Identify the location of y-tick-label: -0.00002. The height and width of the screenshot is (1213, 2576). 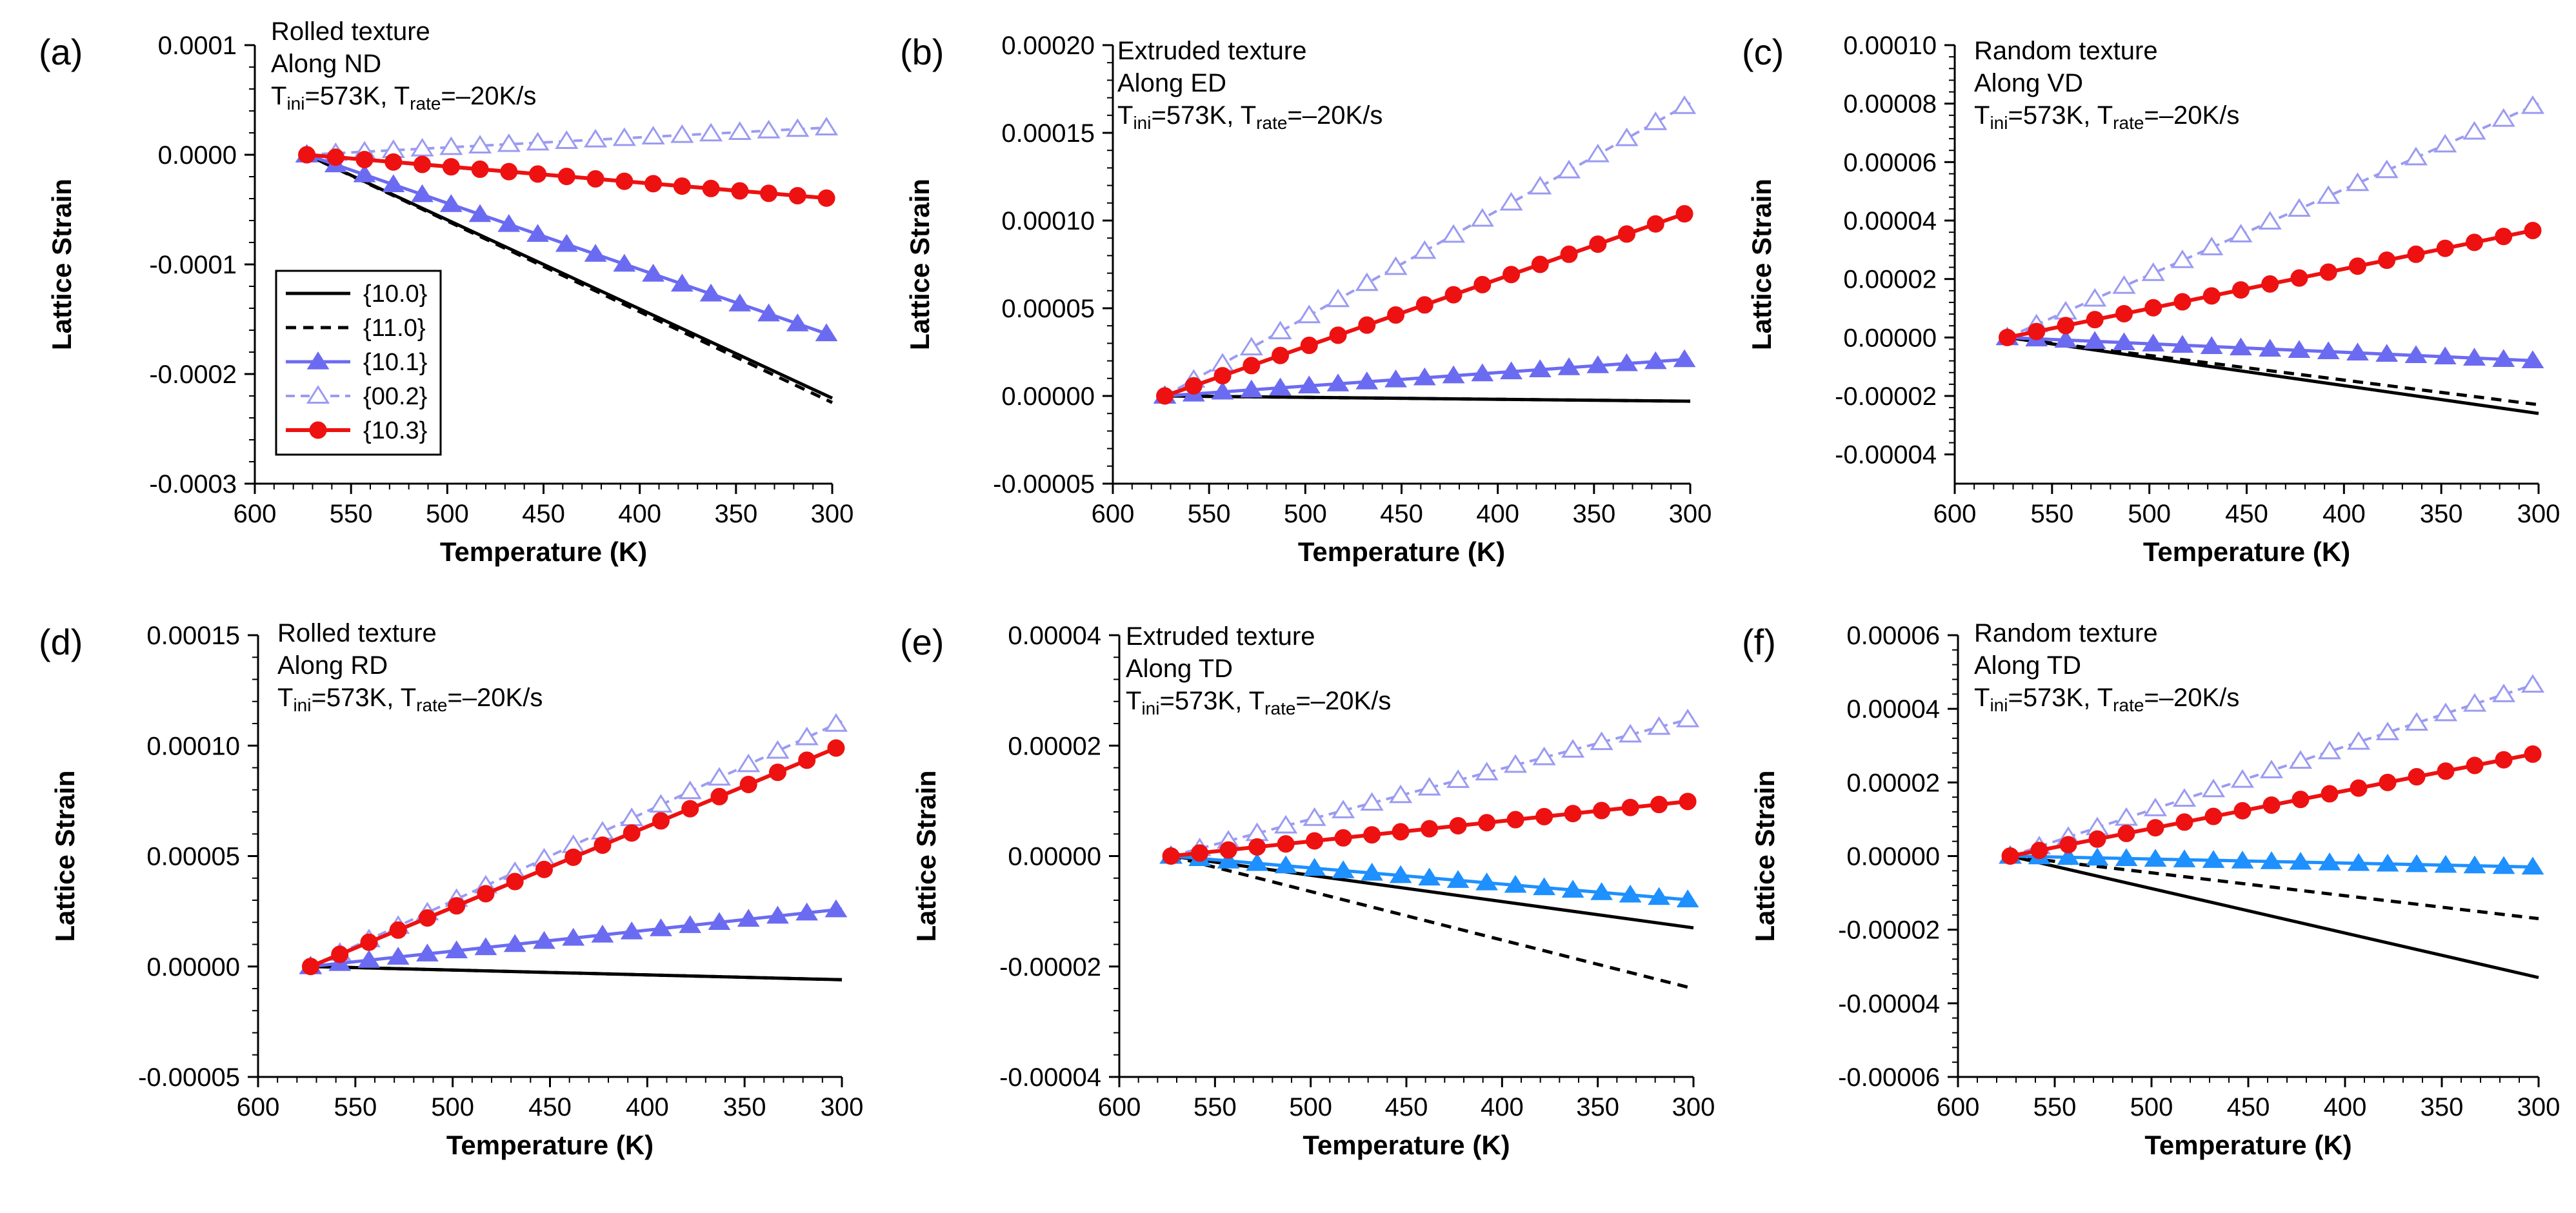
(1886, 396).